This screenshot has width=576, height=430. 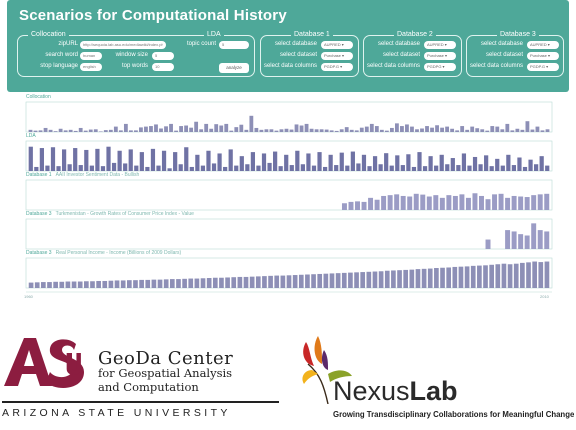 What do you see at coordinates (501, 44) in the screenshot?
I see `database-3-db-label: select database` at bounding box center [501, 44].